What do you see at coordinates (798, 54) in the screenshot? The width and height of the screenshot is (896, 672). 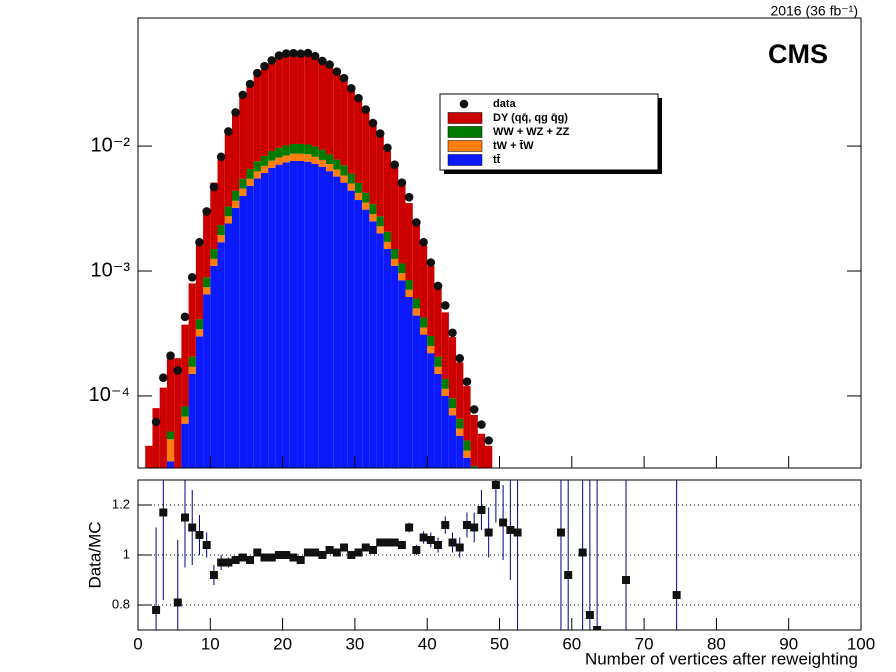 I see `title: CMS` at bounding box center [798, 54].